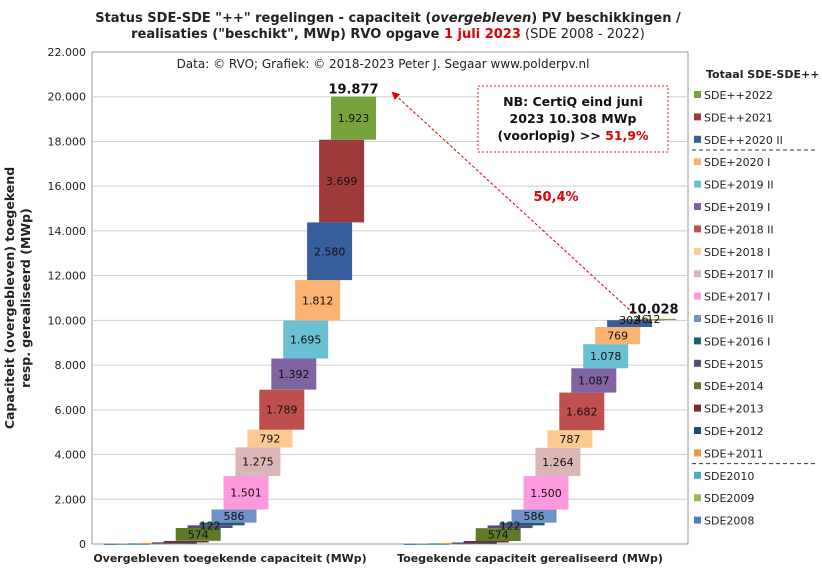 The image size is (822, 571). What do you see at coordinates (737, 162) in the screenshot?
I see `legend-entry: SDE+2020 I` at bounding box center [737, 162].